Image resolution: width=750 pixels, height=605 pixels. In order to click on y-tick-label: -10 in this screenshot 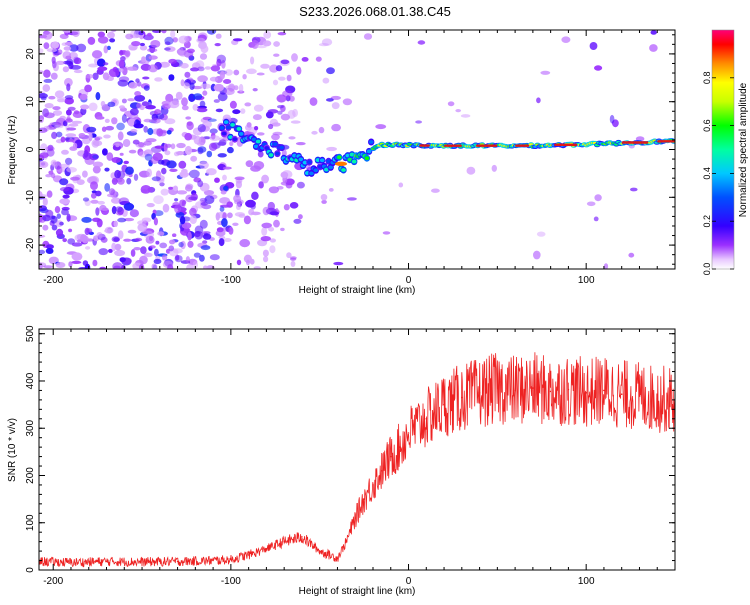, I will do `click(30, 197)`.